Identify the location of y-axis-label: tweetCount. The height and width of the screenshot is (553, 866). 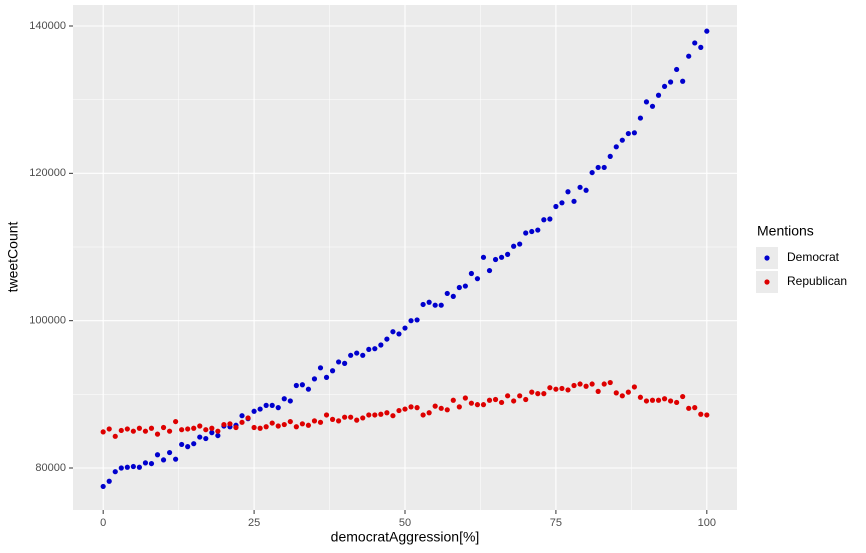
(13, 256).